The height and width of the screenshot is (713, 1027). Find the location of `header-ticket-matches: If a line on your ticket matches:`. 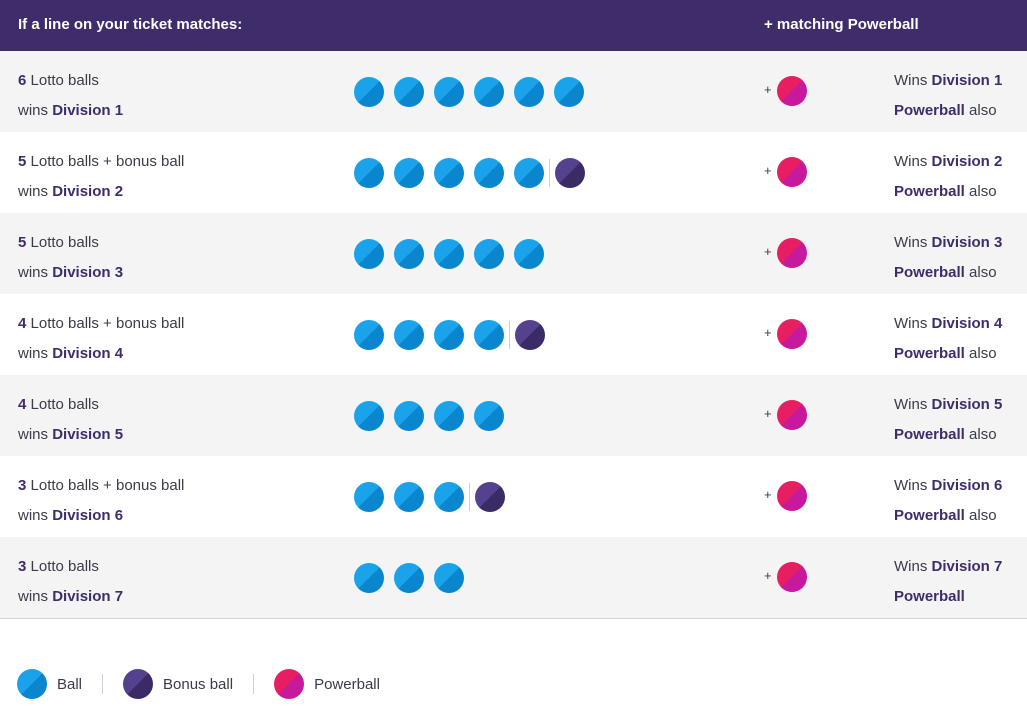

header-ticket-matches: If a line on your ticket matches: is located at coordinates (130, 24).